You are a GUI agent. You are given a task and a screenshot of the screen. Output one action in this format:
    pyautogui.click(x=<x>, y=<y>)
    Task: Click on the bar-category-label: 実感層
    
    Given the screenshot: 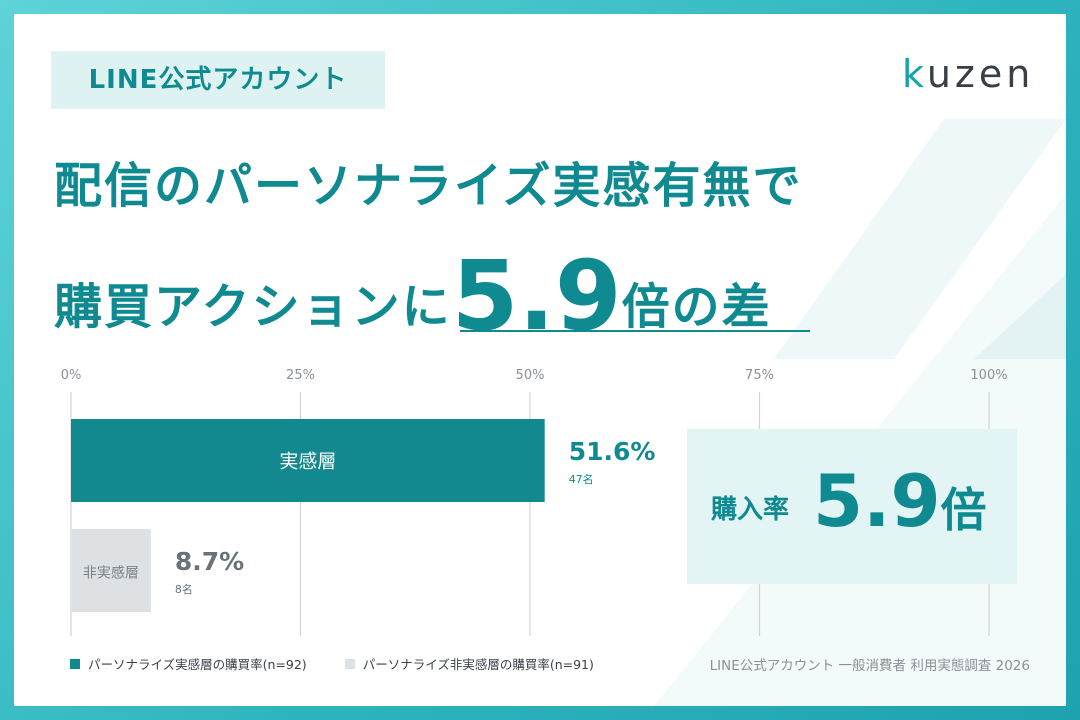 What is the action you would take?
    pyautogui.click(x=307, y=462)
    